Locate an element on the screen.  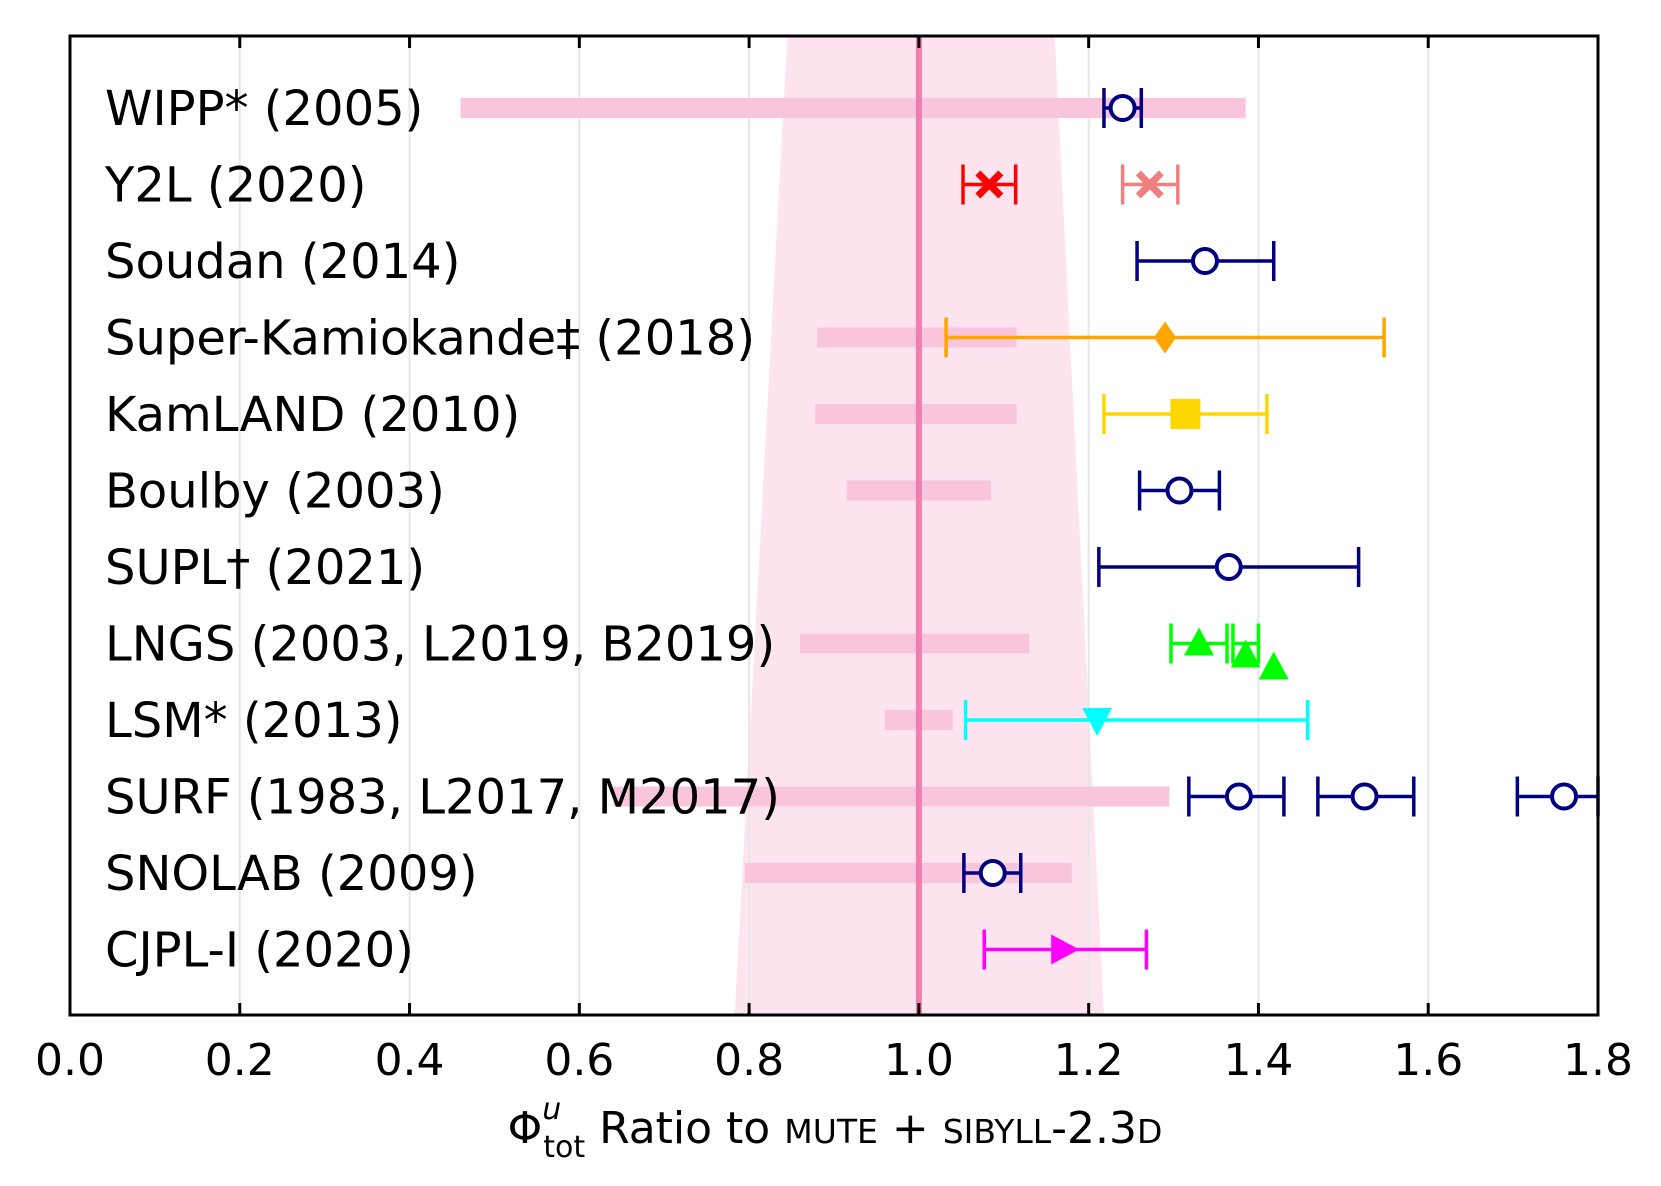
x-title-sup: u is located at coordinates (551, 1109).